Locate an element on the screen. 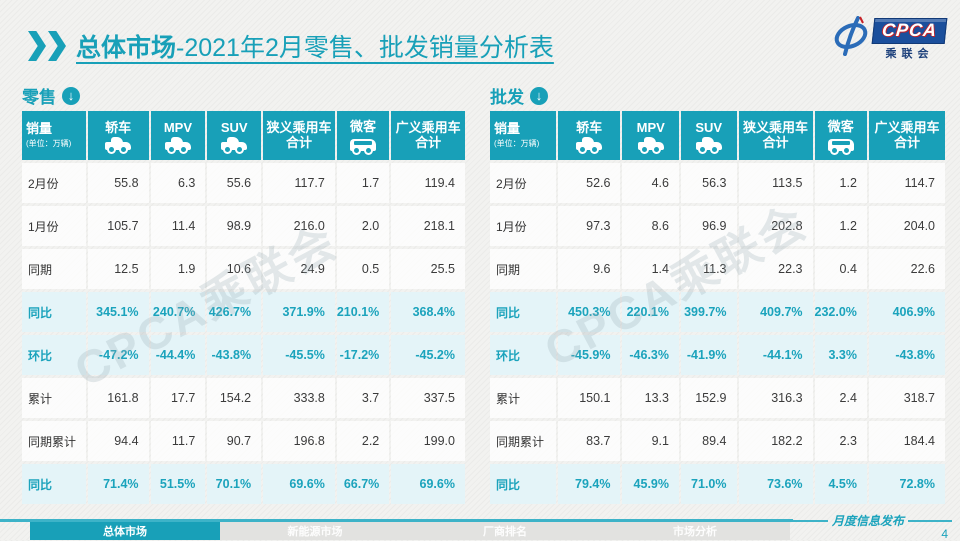 The image size is (960, 541). table-cell: 71.4% is located at coordinates (118, 484).